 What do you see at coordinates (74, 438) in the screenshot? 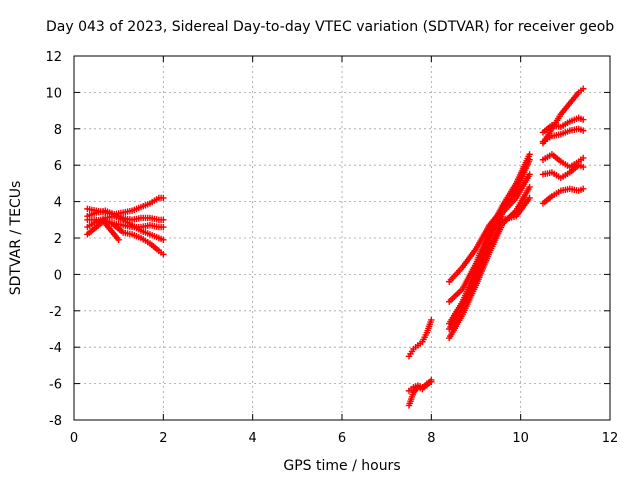
I see `x-tick-label: 0` at bounding box center [74, 438].